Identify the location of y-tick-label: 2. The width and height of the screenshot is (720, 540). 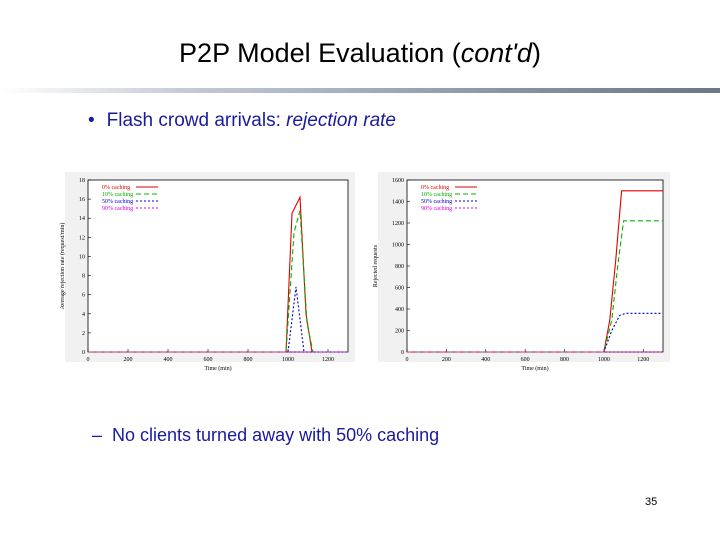
(83, 334).